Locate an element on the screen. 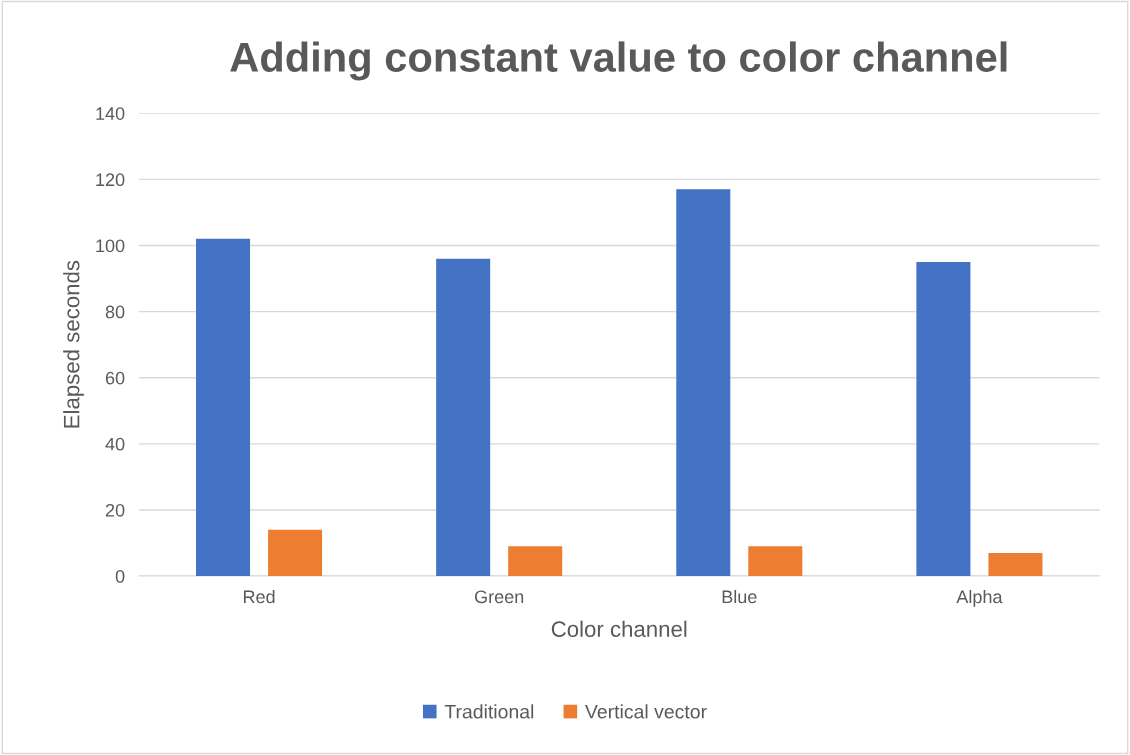 The width and height of the screenshot is (1130, 755). y-tick-label: 120 is located at coordinates (110, 180).